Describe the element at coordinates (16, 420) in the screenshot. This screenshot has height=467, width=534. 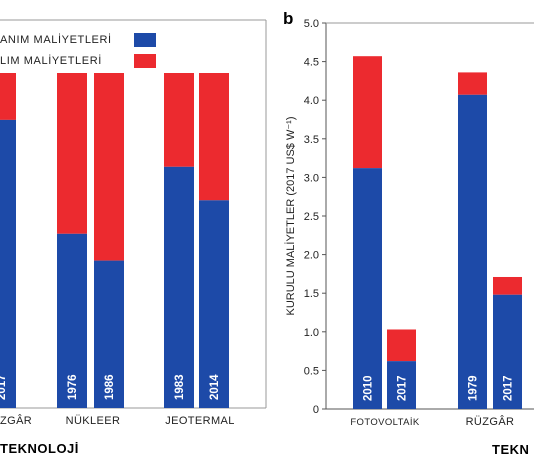
I see `group-label: ZGÂR` at that location.